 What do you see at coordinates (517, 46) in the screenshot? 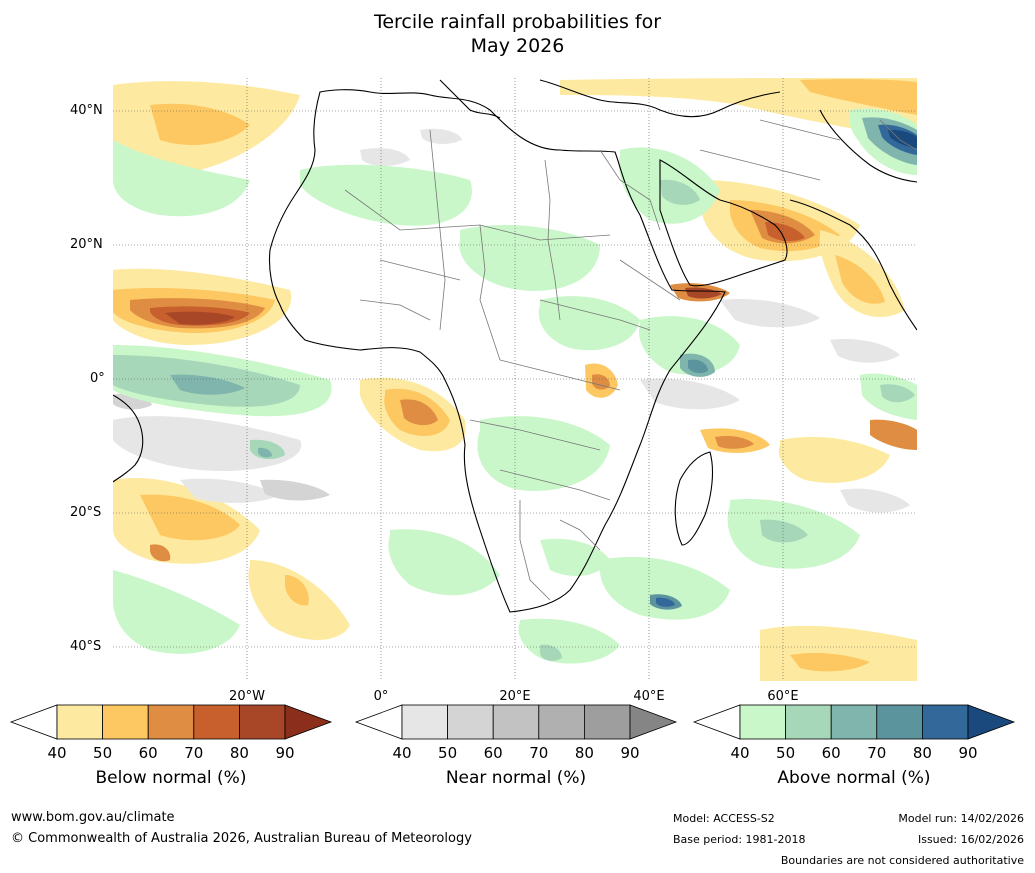
I see `title-line-2: May 2026` at bounding box center [517, 46].